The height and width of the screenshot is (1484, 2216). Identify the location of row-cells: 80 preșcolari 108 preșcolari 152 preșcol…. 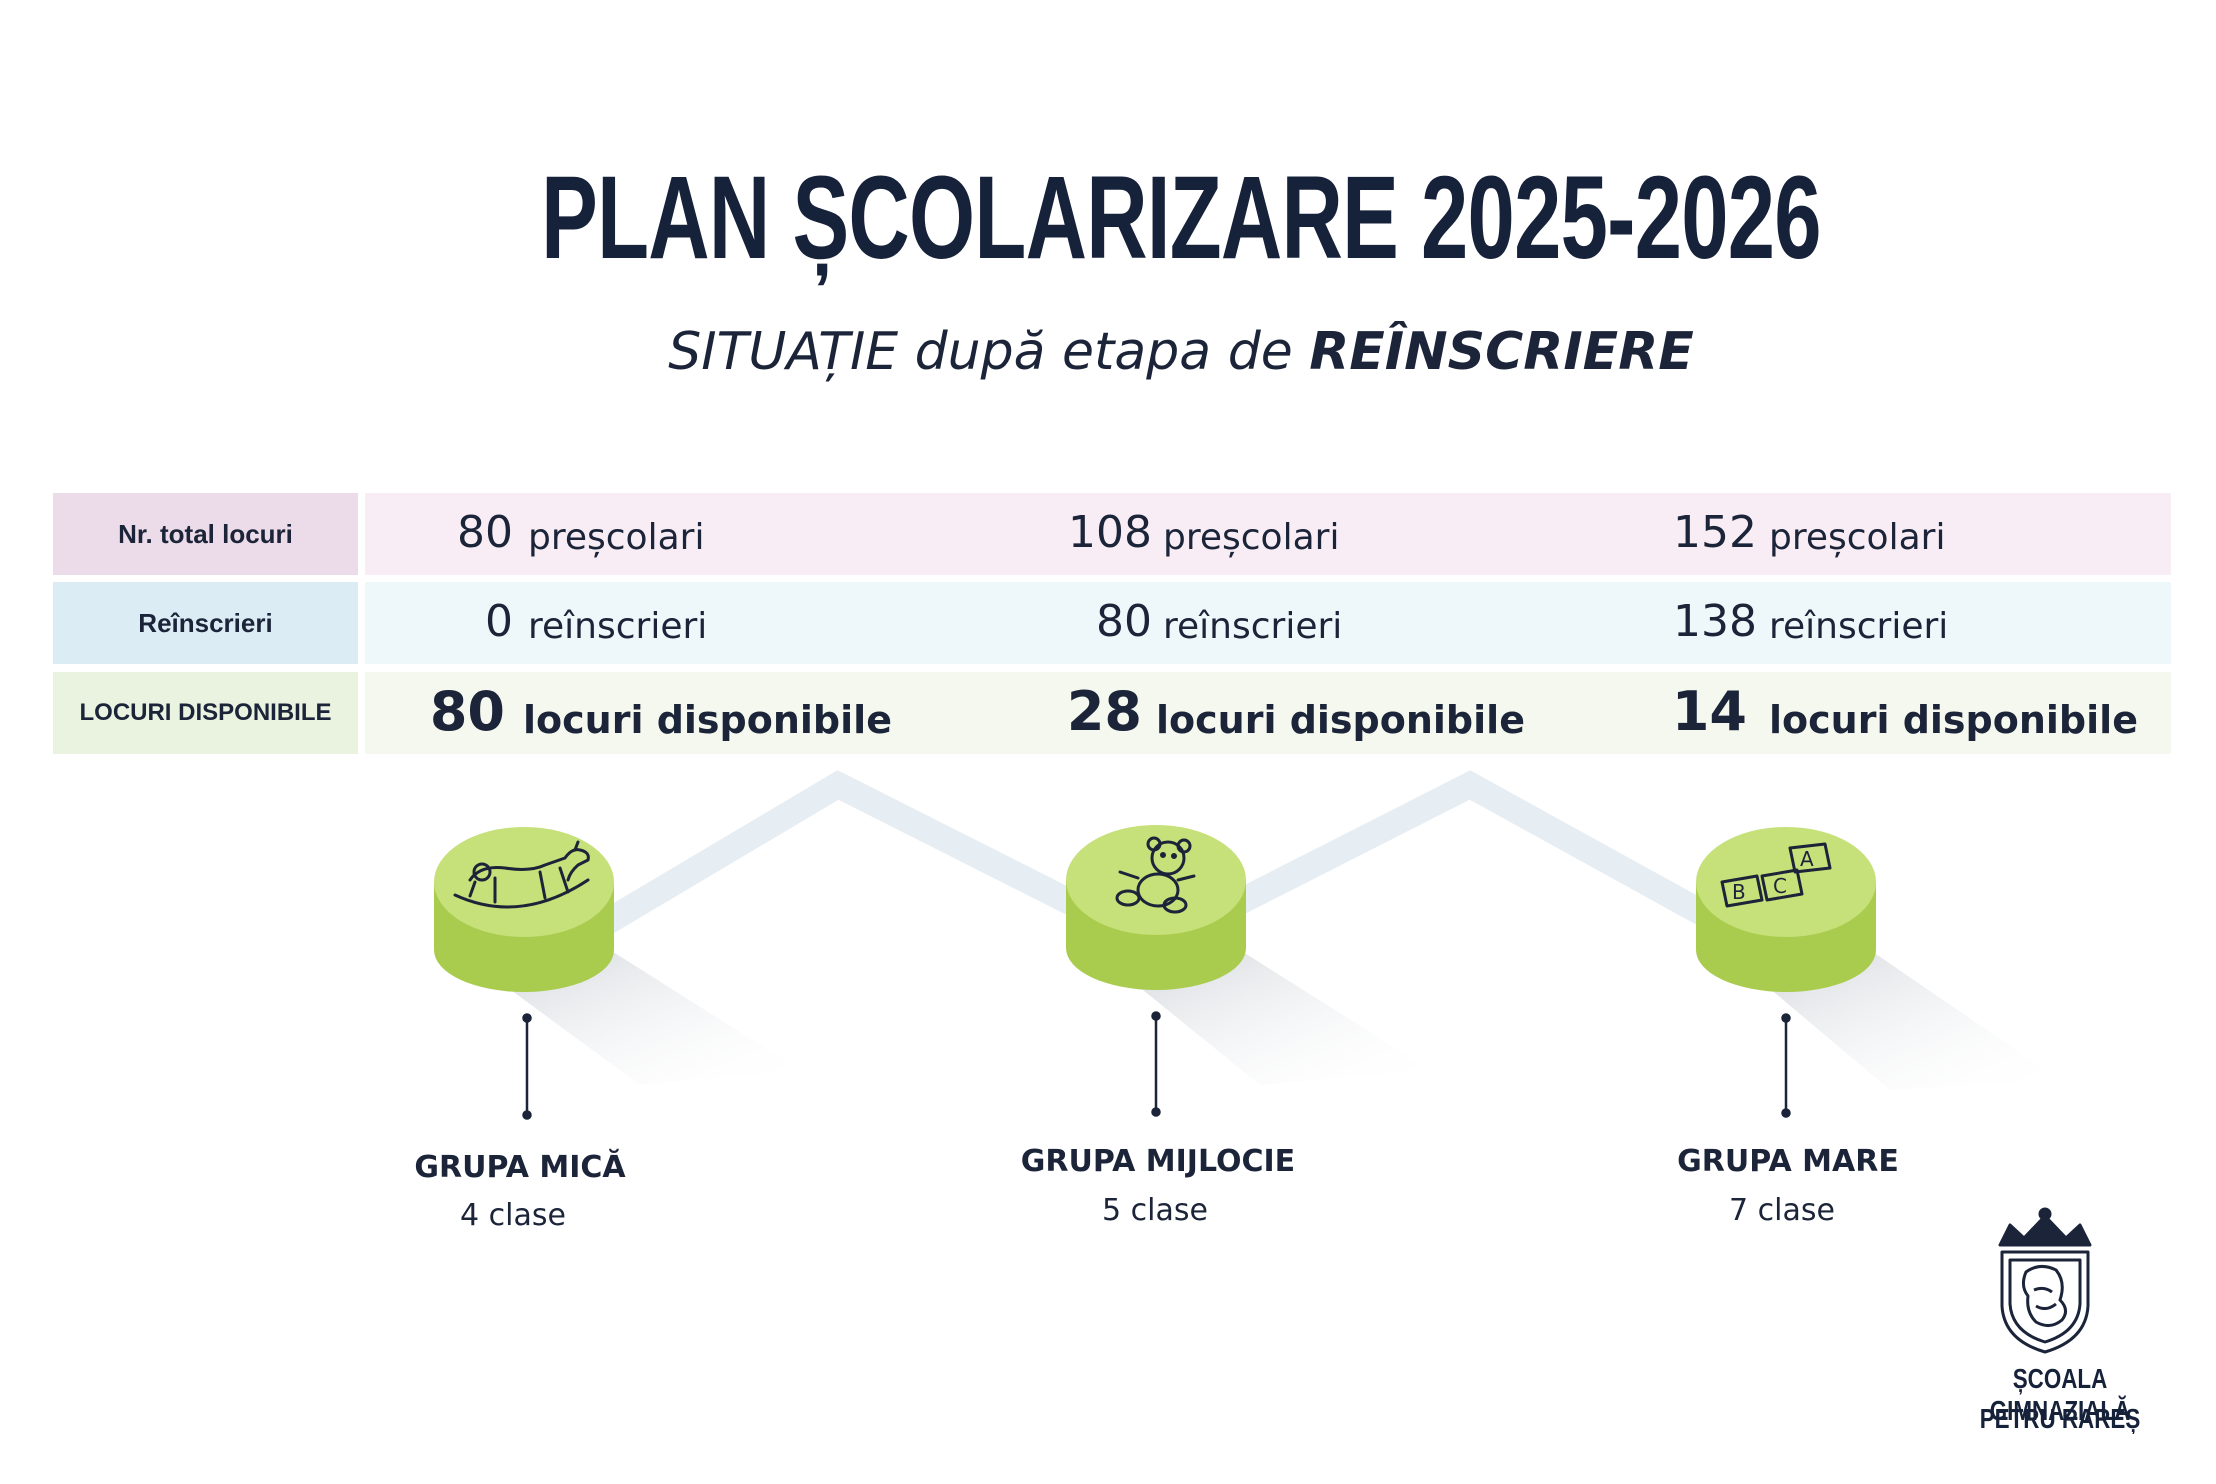
(1268, 534).